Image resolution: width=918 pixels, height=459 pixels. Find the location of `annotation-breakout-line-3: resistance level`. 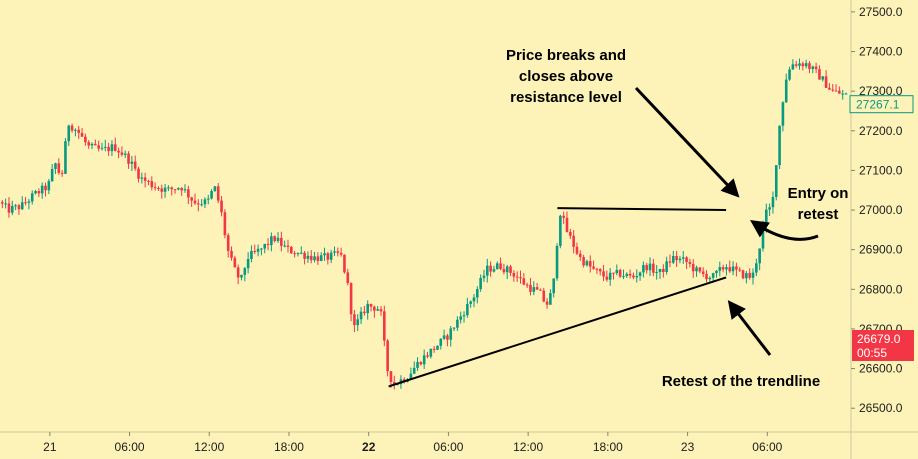

annotation-breakout-line-3: resistance level is located at coordinates (566, 97).